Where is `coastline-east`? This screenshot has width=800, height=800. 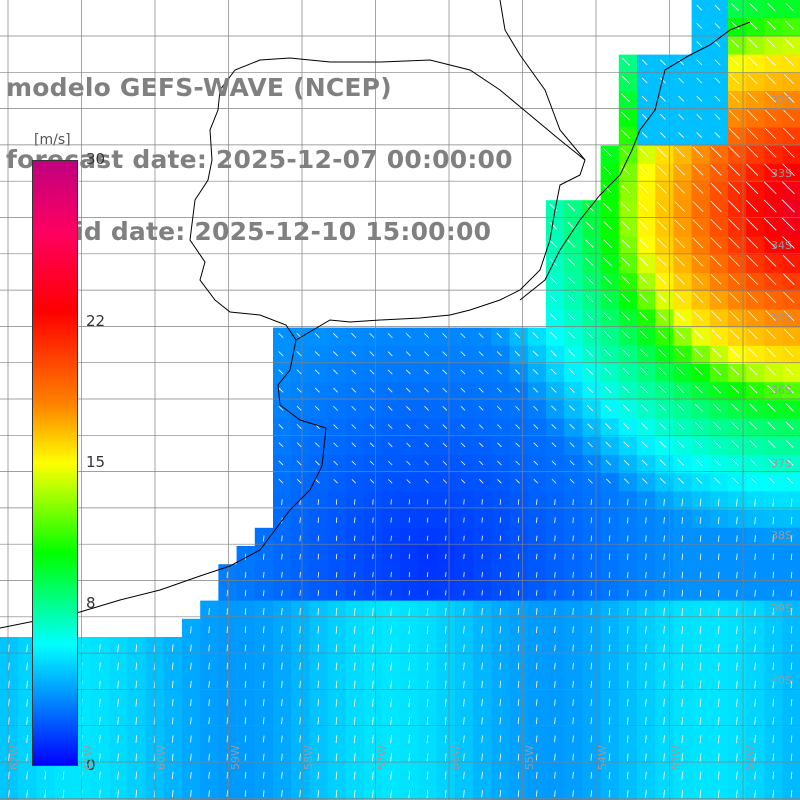
coastline-east is located at coordinates (635, 161).